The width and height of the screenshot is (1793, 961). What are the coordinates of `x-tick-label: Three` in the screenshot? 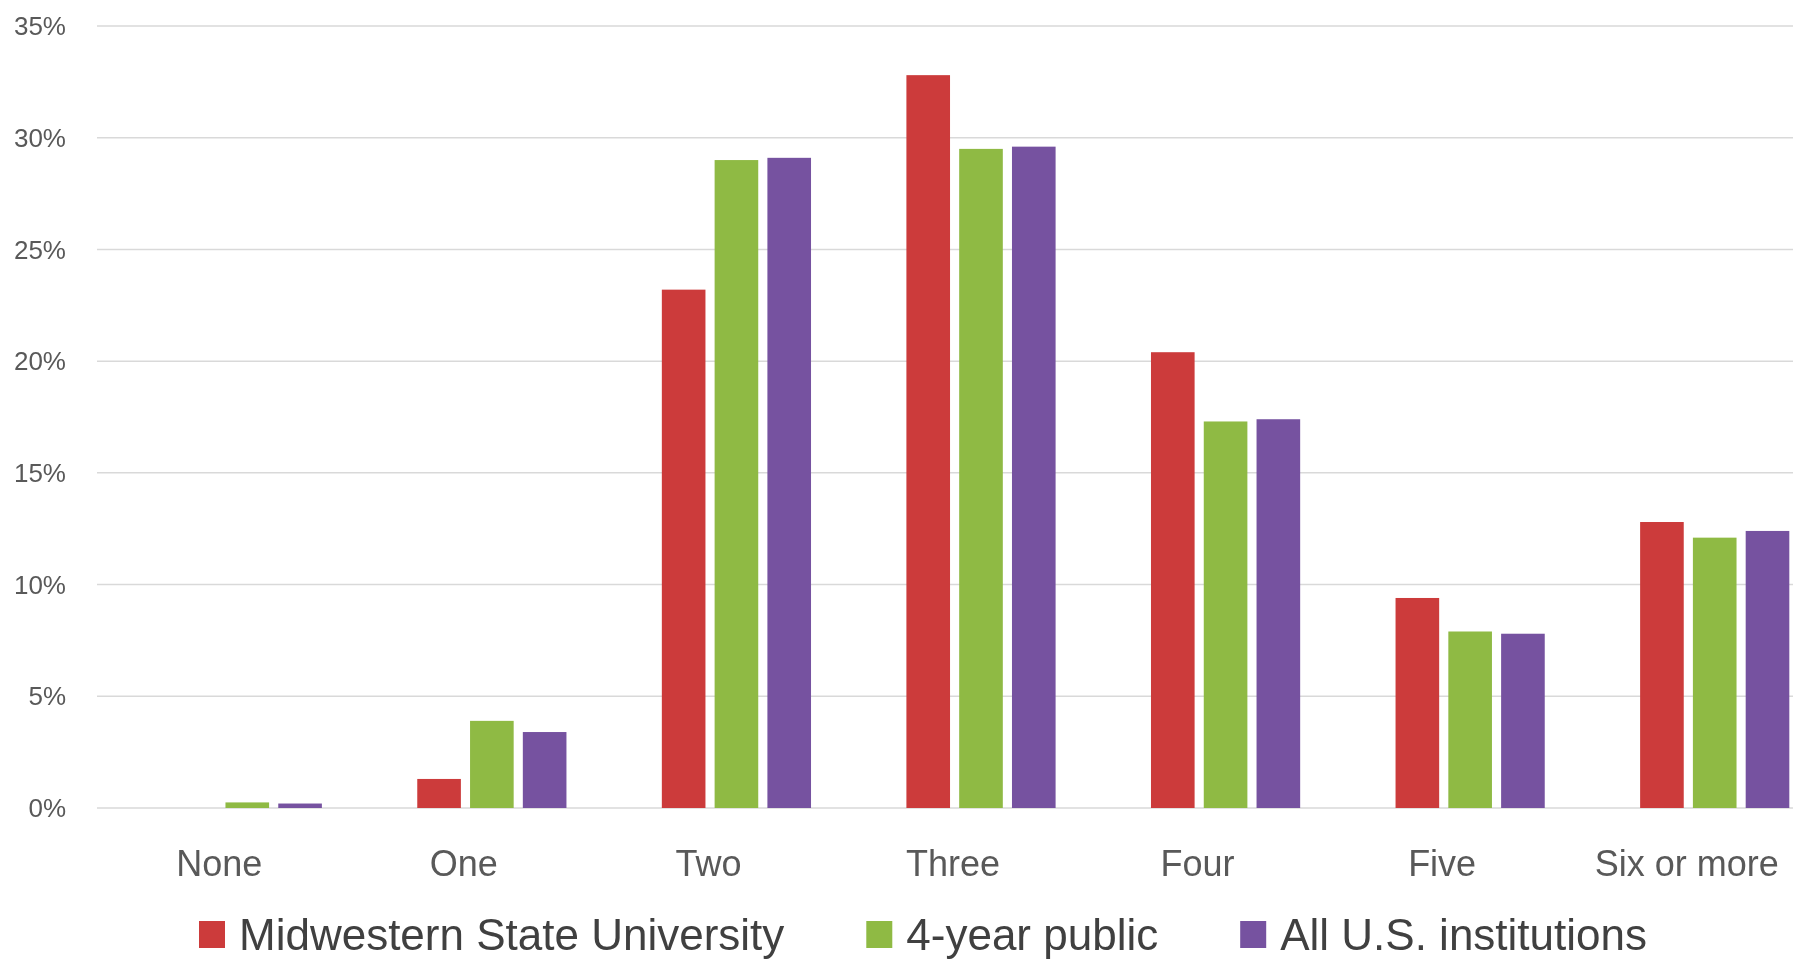 It's located at (953, 863).